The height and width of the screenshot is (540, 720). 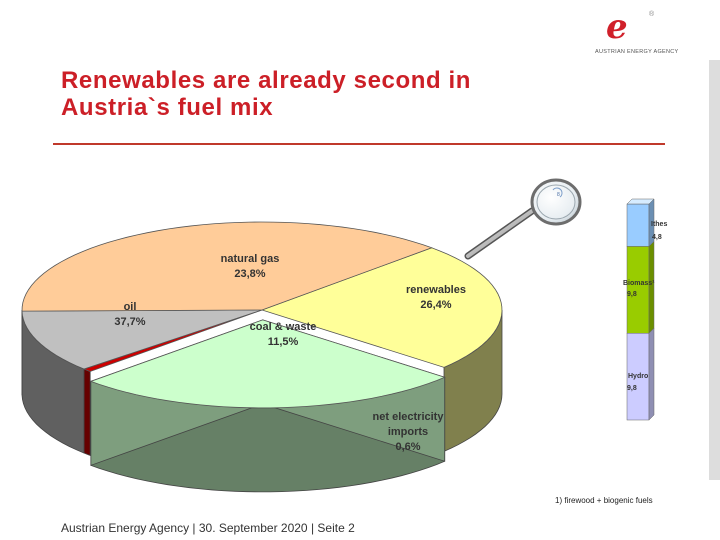 What do you see at coordinates (617, 27) in the screenshot?
I see `logo-mark: e` at bounding box center [617, 27].